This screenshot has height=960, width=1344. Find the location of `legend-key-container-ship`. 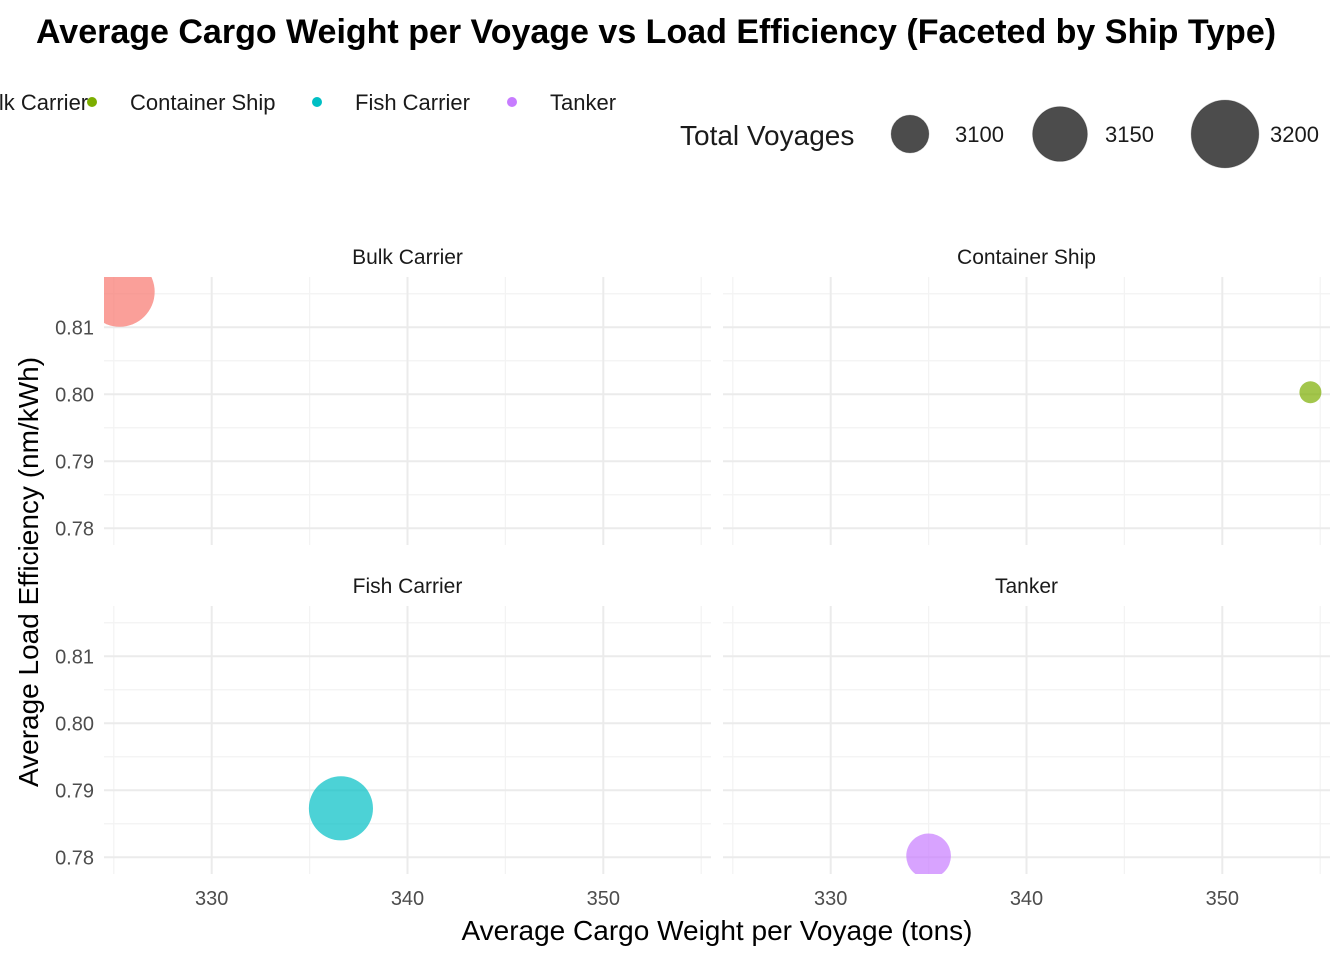

legend-key-container-ship is located at coordinates (92, 102).